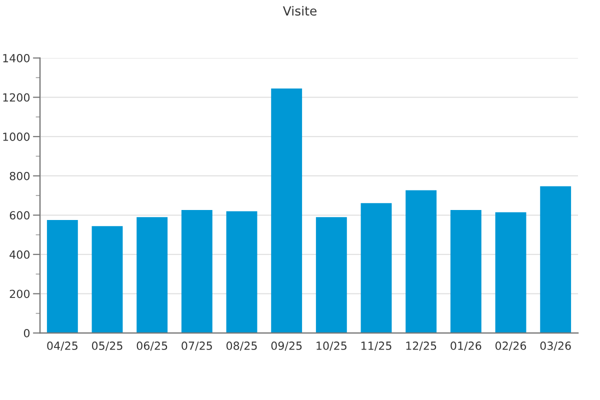 The image size is (600, 400). I want to click on x-tick-label: 06/25, so click(152, 346).